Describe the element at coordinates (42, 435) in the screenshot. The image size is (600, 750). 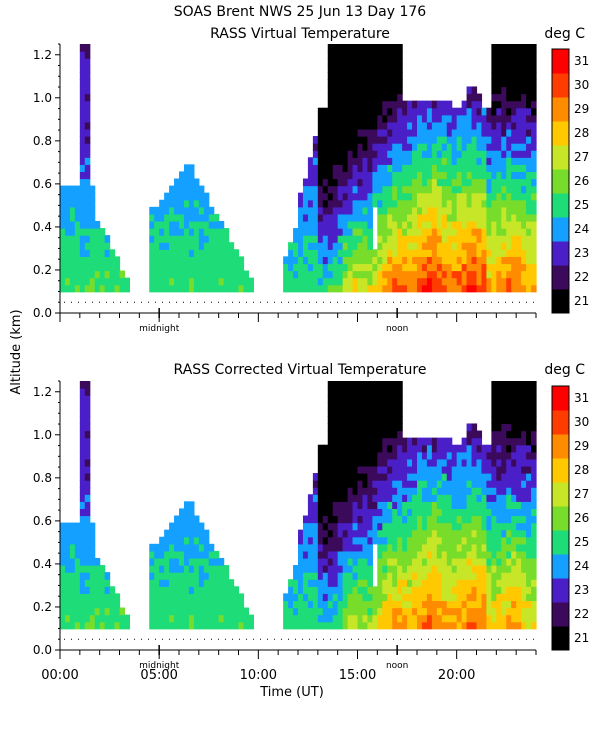
I see `y-tick-label: 1.0` at that location.